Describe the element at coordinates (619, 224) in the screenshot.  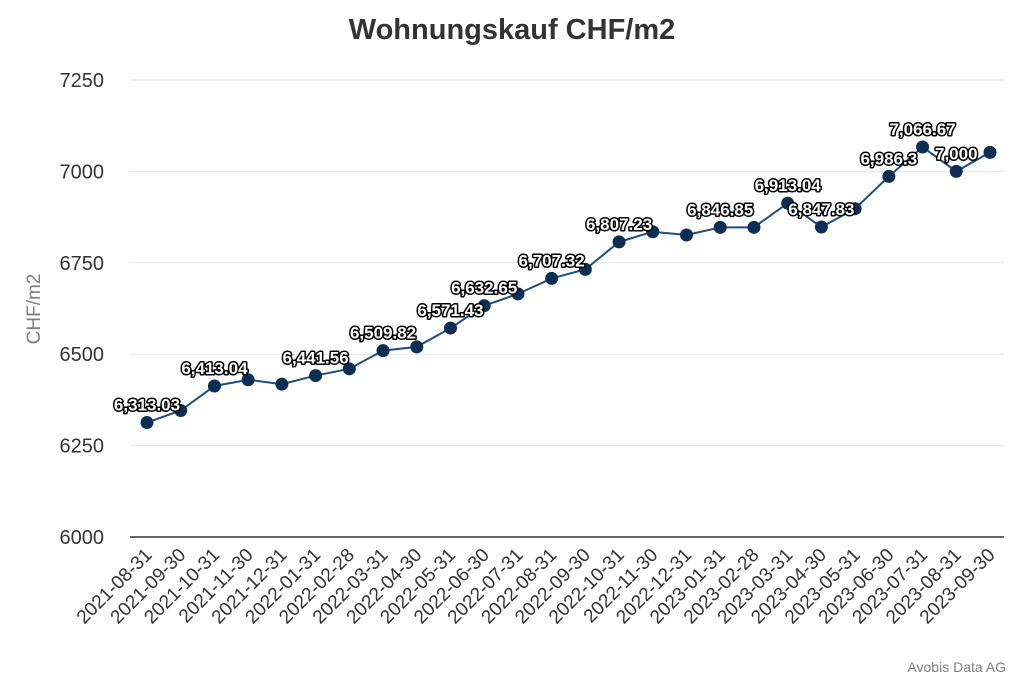
I see `data-label: 6,807.23` at that location.